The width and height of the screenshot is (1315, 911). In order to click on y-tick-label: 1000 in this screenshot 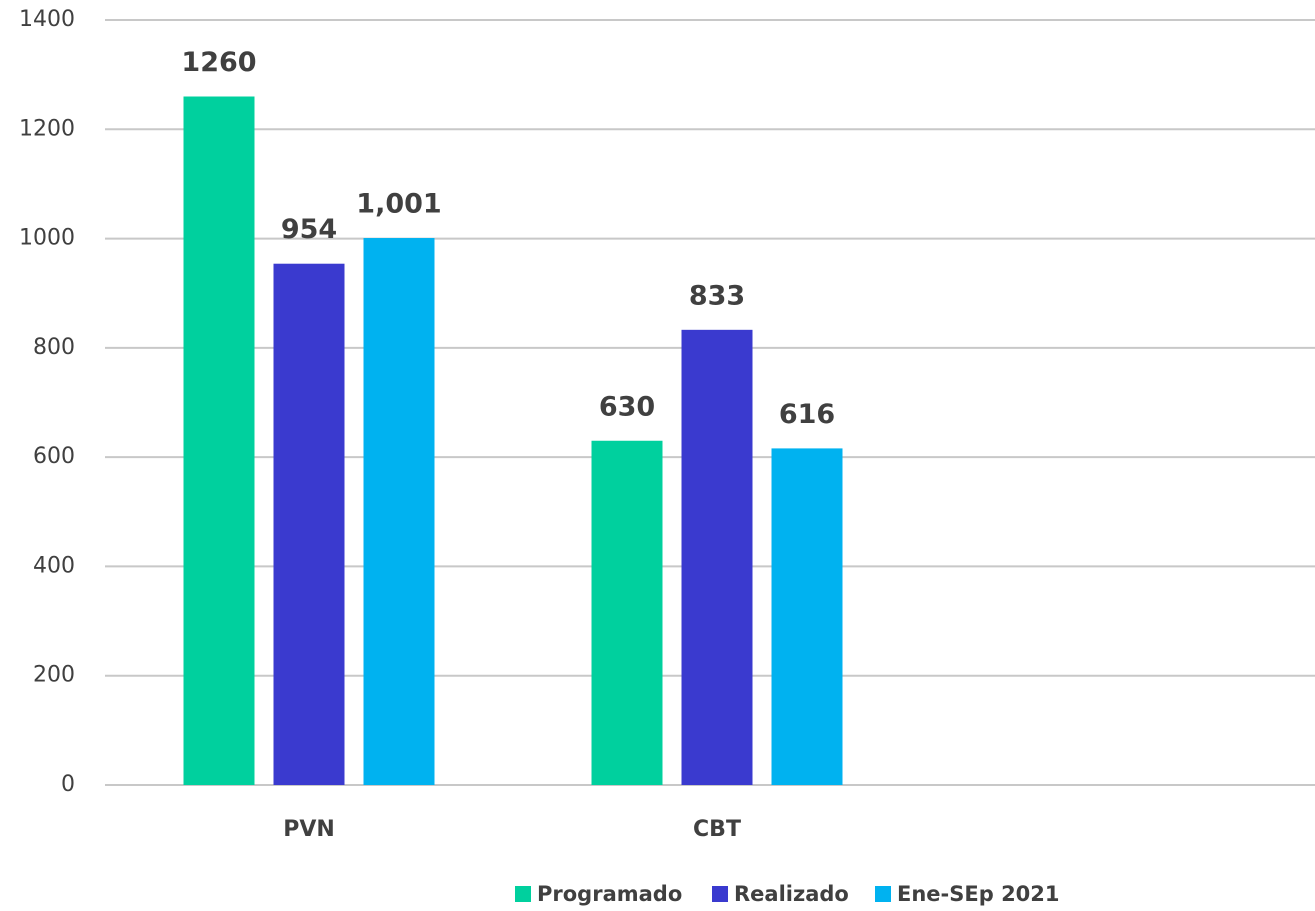, I will do `click(47, 238)`.